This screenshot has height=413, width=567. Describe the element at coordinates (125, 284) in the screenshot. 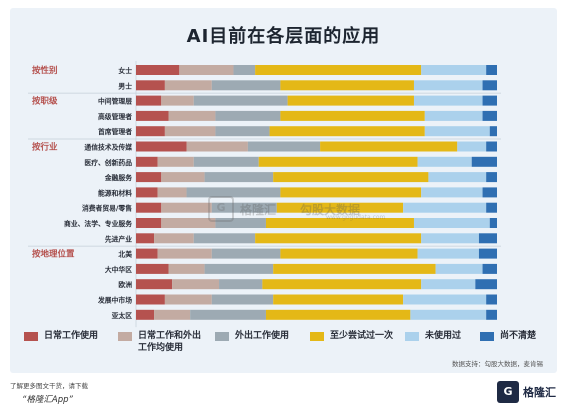

I see `category-label: 欧洲` at that location.